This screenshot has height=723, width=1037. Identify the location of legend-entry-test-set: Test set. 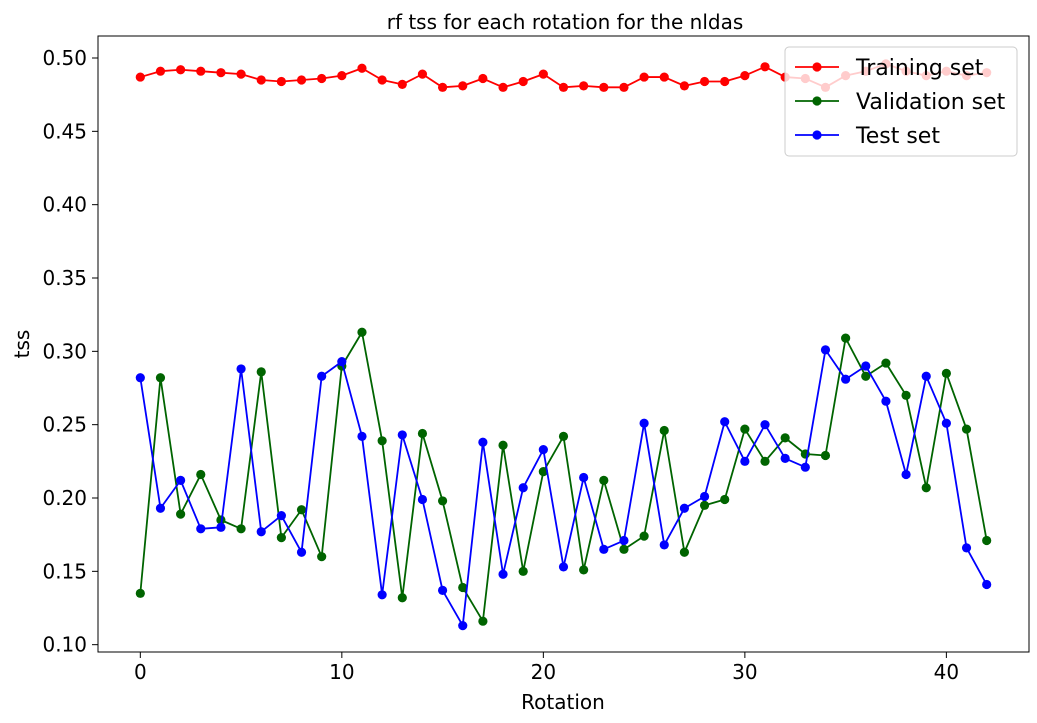
(867, 136).